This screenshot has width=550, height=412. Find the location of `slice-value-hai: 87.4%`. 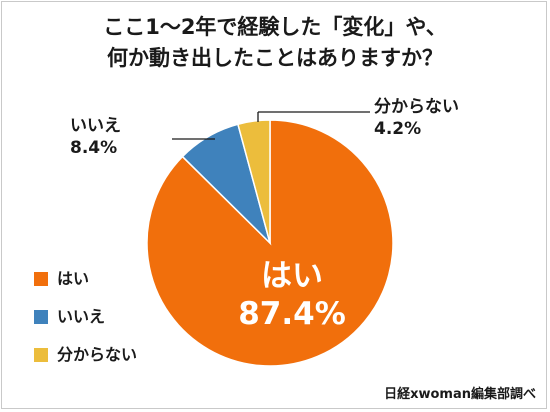

slice-value-hai: 87.4% is located at coordinates (292, 314).